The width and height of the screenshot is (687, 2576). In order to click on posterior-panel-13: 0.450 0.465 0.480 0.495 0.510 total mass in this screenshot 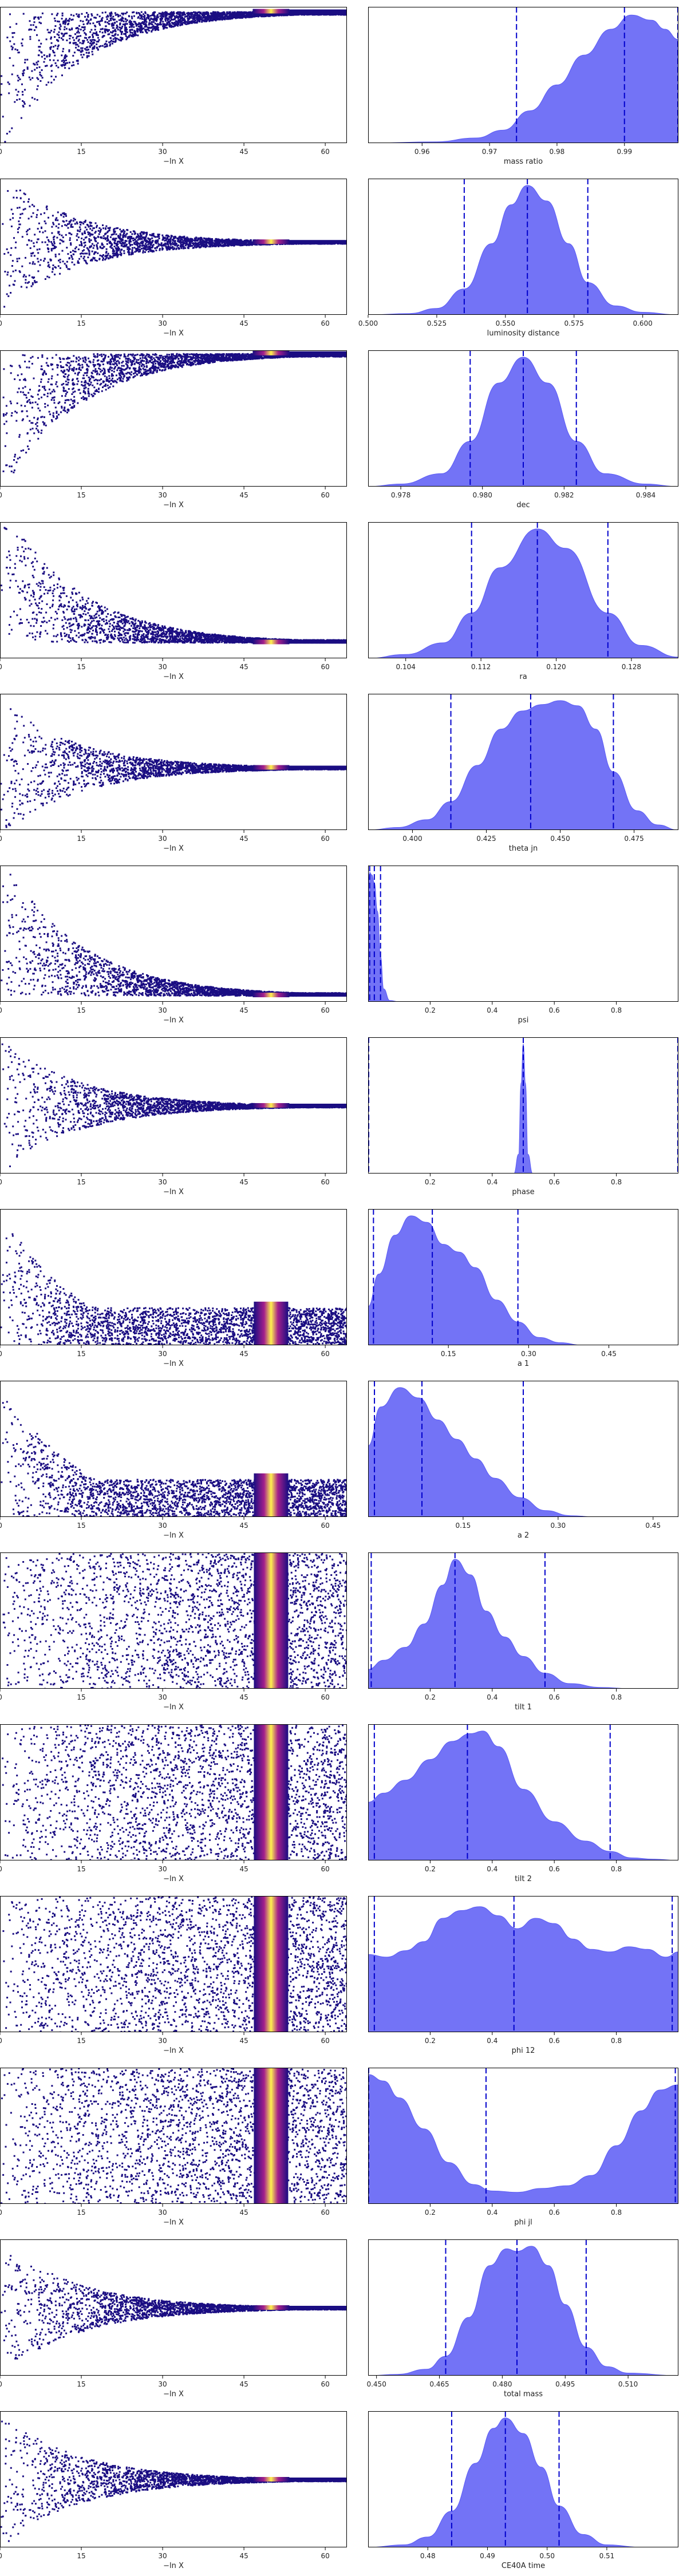, I will do `click(522, 2319)`.